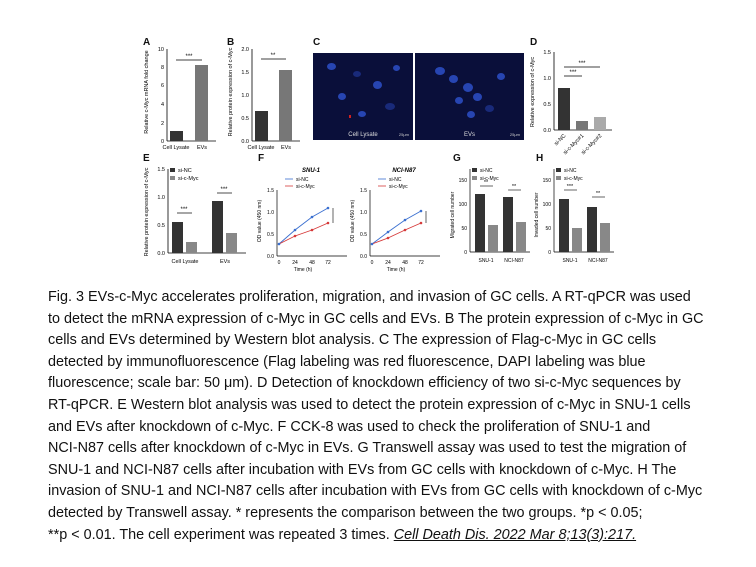 The width and height of the screenshot is (756, 567). I want to click on y-axis-label: Invaded cell number, so click(537, 214).